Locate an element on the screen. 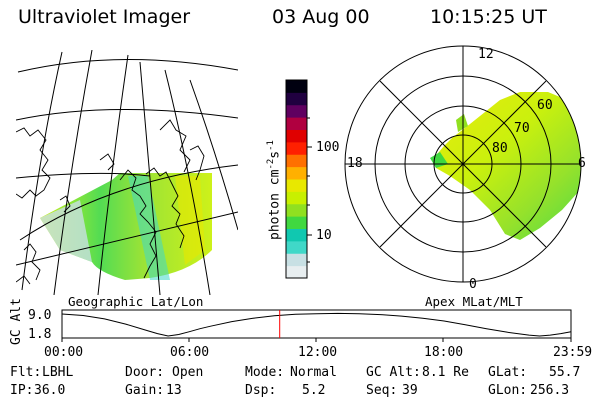  mlt-label-0: 0 is located at coordinates (473, 284).